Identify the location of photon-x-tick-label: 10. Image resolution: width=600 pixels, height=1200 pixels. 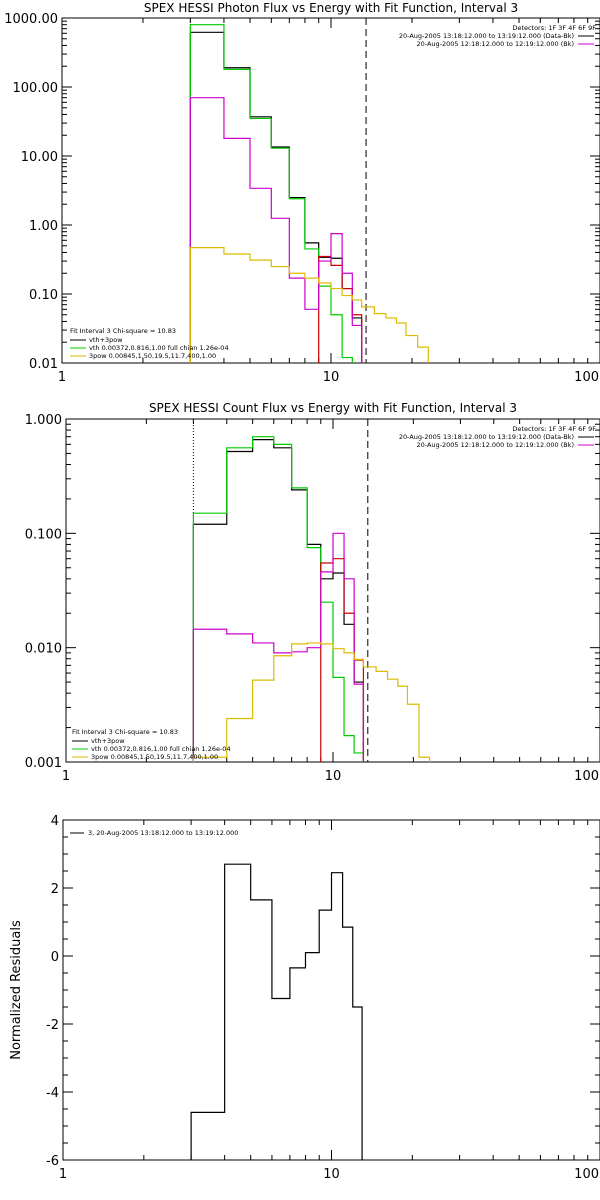
(331, 377).